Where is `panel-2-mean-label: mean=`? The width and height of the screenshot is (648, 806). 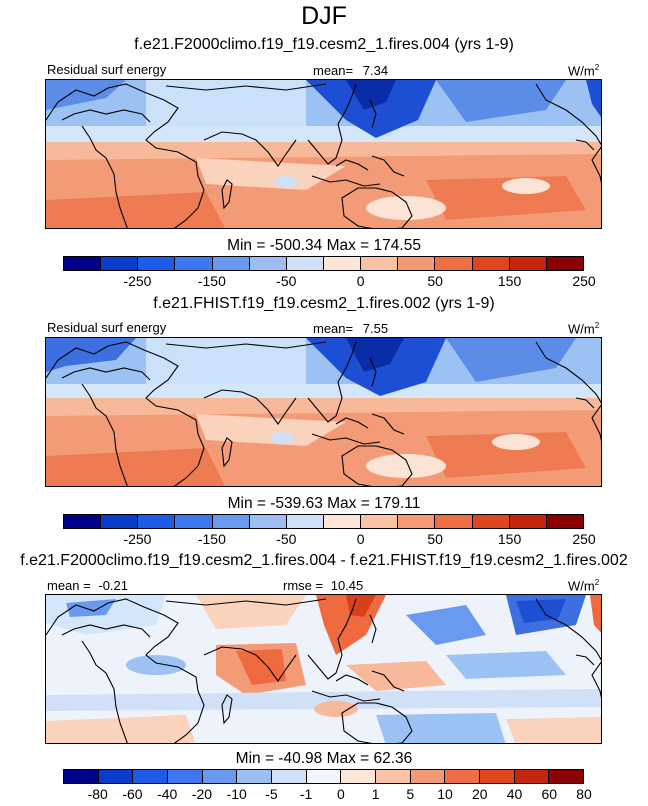 panel-2-mean-label: mean= is located at coordinates (333, 328).